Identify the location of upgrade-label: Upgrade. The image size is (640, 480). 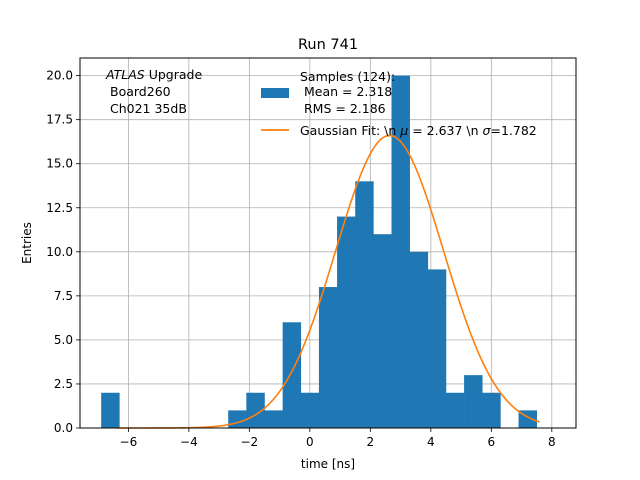
(174, 74).